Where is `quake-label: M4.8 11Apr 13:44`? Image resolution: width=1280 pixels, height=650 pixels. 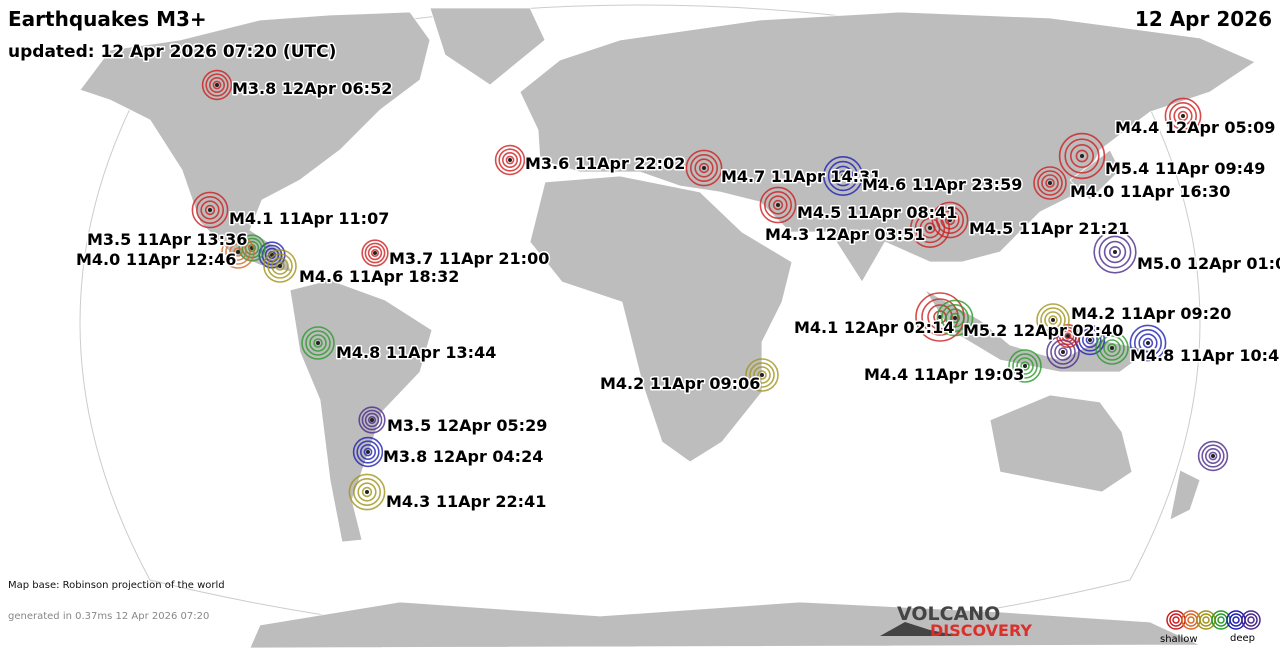
quake-label: M4.8 11Apr 13:44 is located at coordinates (416, 352).